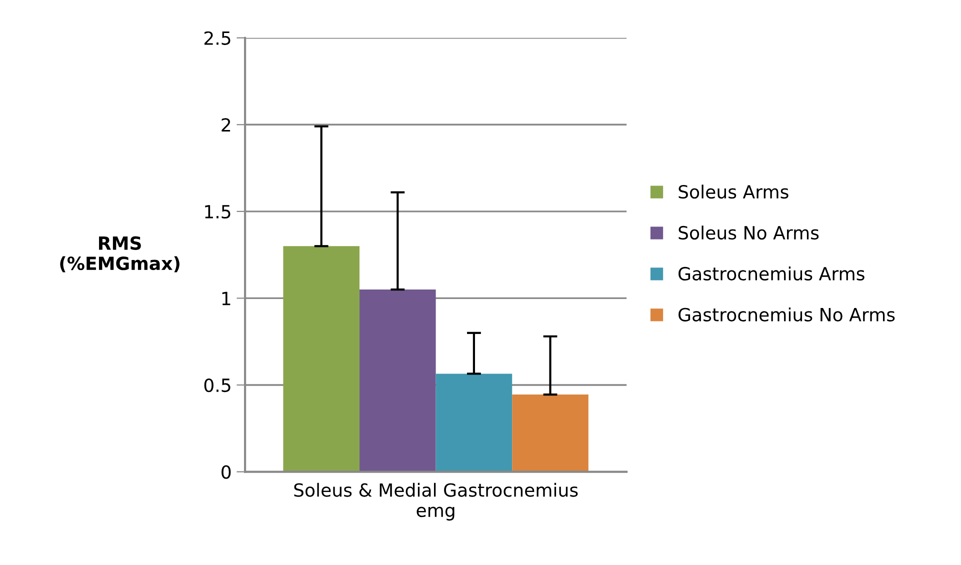  What do you see at coordinates (226, 472) in the screenshot?
I see `y-tick-label: 0` at bounding box center [226, 472].